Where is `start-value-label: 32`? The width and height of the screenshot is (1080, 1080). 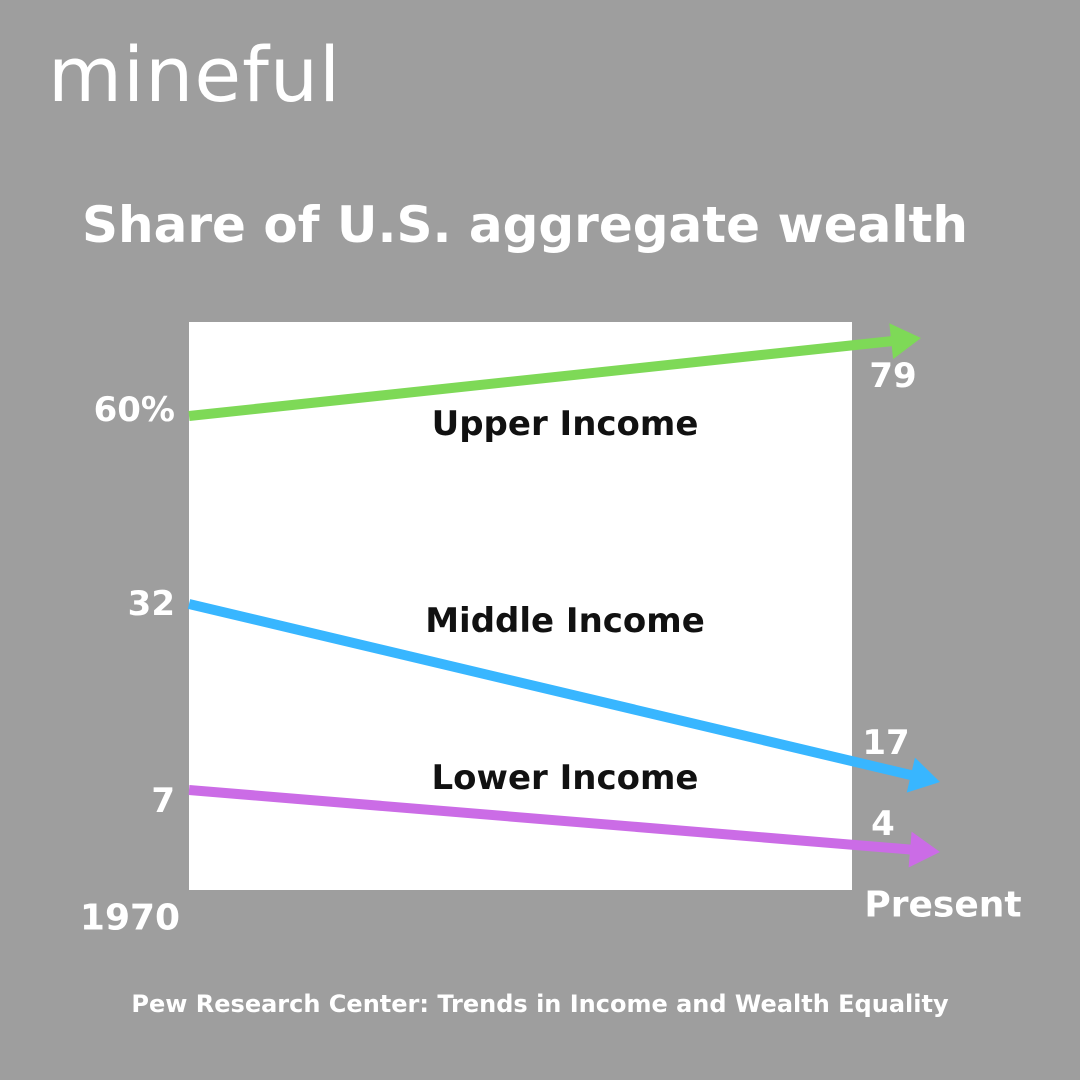
start-value-label: 32 is located at coordinates (151, 604).